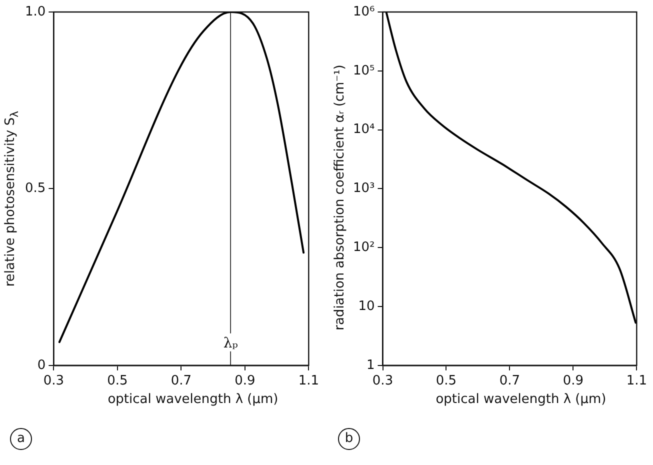  Describe the element at coordinates (363, 247) in the screenshot. I see `y-tick-label: 10²` at that location.